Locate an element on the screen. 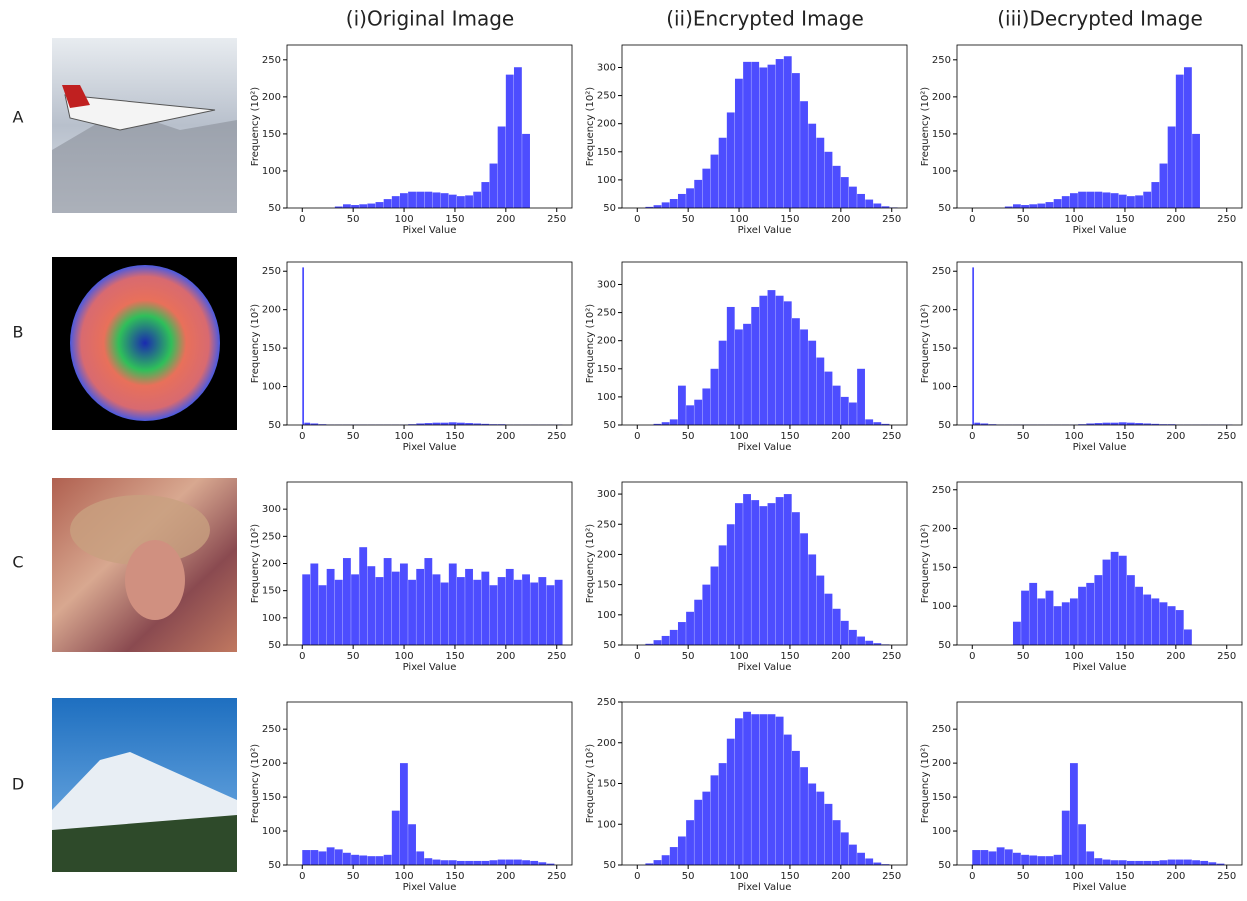 Image resolution: width=1247 pixels, height=901 pixels. x-tick-label: 150 is located at coordinates (1124, 876).